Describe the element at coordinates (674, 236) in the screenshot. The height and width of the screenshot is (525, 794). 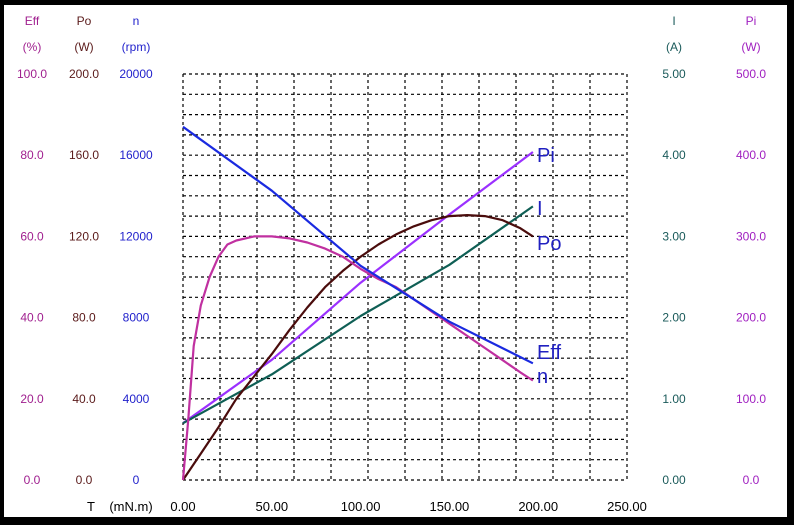
I see `tick-label-i: 3.00` at that location.